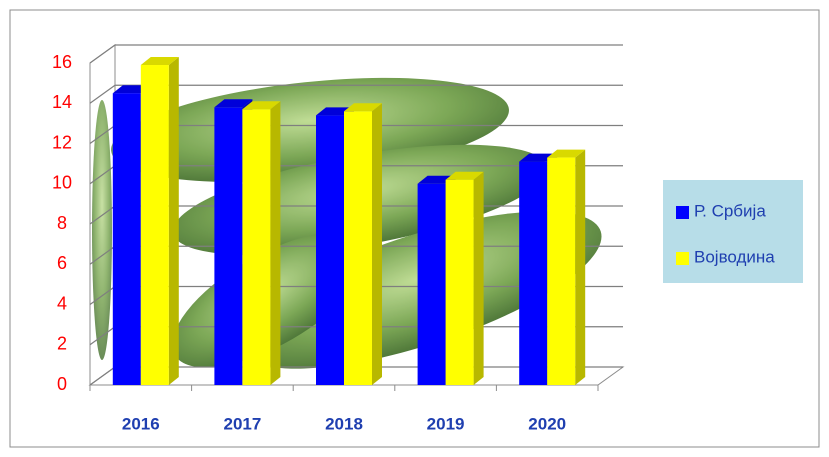  What do you see at coordinates (344, 423) in the screenshot?
I see `x-tick-label: 2018` at bounding box center [344, 423].